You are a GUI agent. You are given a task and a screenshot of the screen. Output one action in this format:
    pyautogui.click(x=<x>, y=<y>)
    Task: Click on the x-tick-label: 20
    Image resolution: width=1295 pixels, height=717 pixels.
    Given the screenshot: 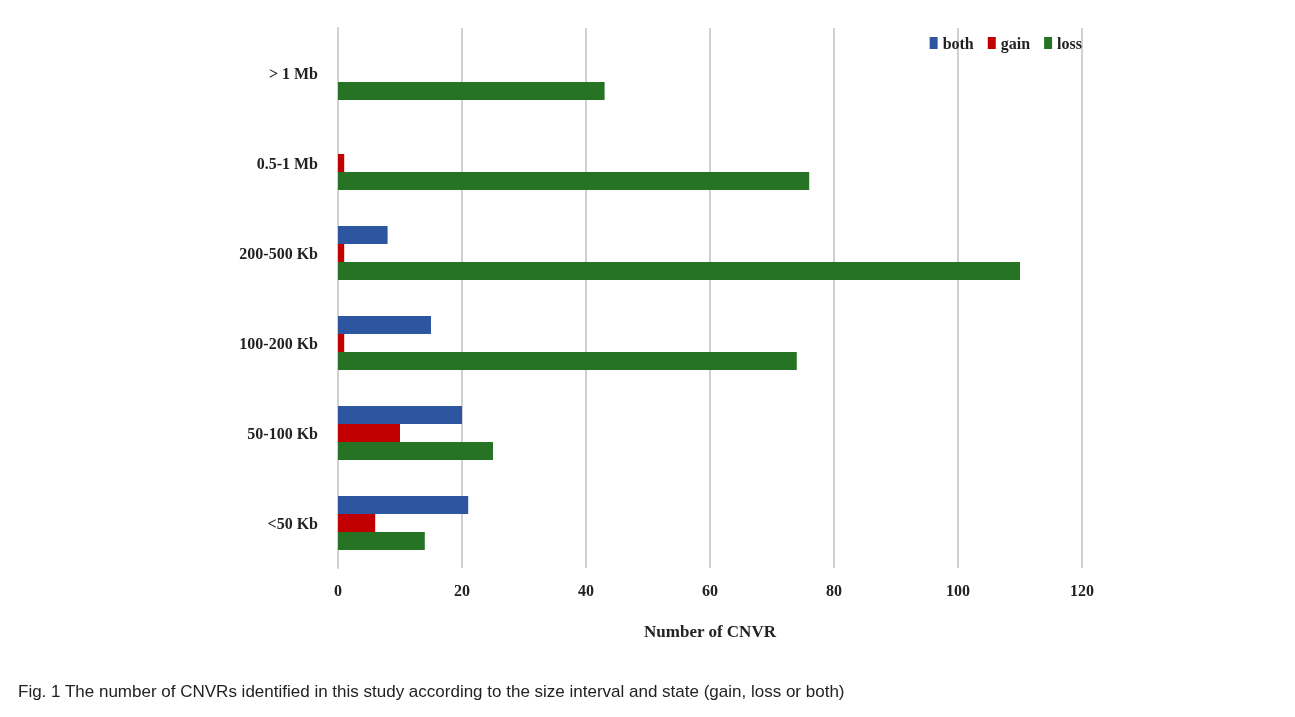 What is the action you would take?
    pyautogui.click(x=462, y=590)
    